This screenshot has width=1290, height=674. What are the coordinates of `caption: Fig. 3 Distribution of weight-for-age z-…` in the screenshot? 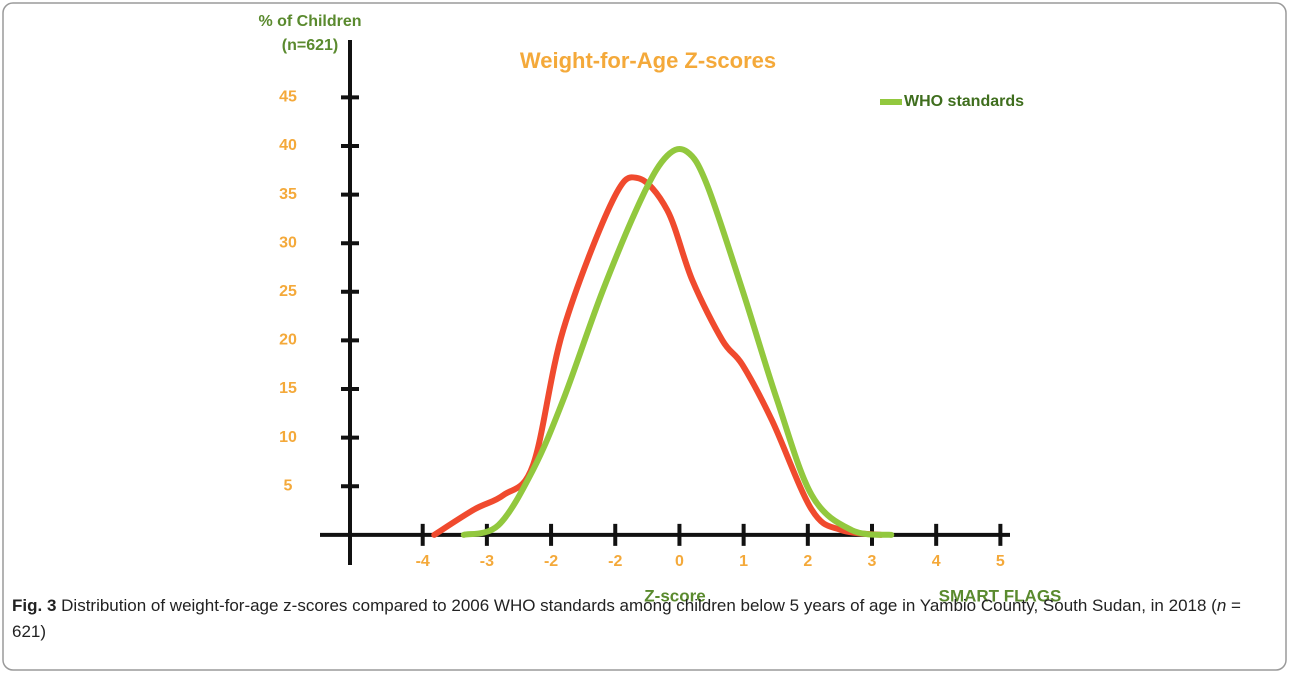 It's located at (644, 619).